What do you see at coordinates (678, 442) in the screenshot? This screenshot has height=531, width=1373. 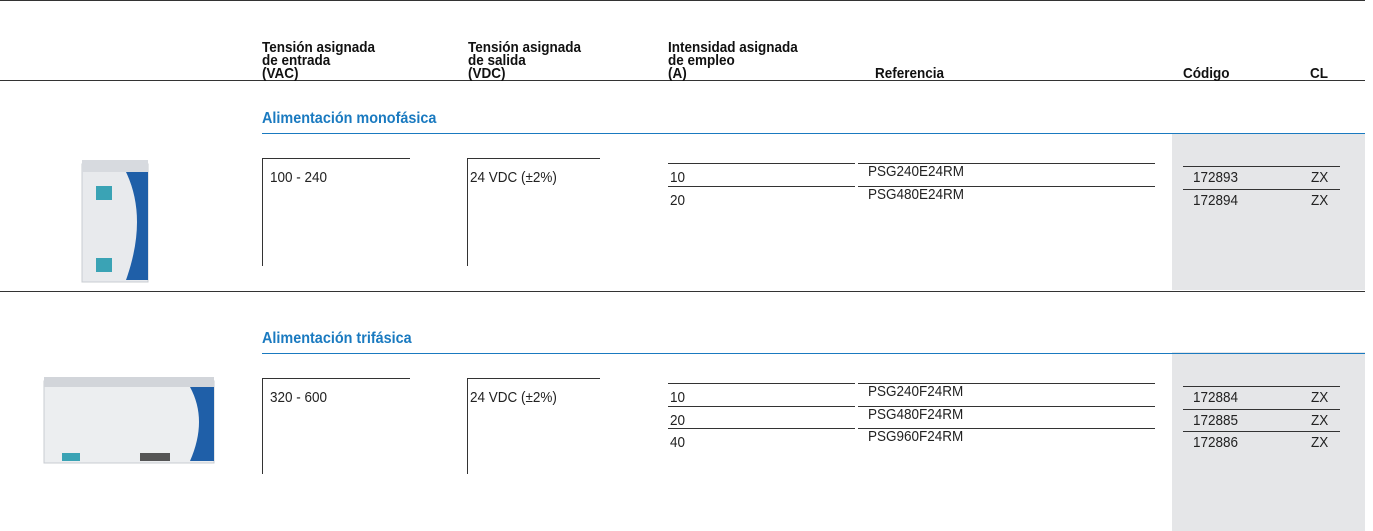 I see `current: 40` at bounding box center [678, 442].